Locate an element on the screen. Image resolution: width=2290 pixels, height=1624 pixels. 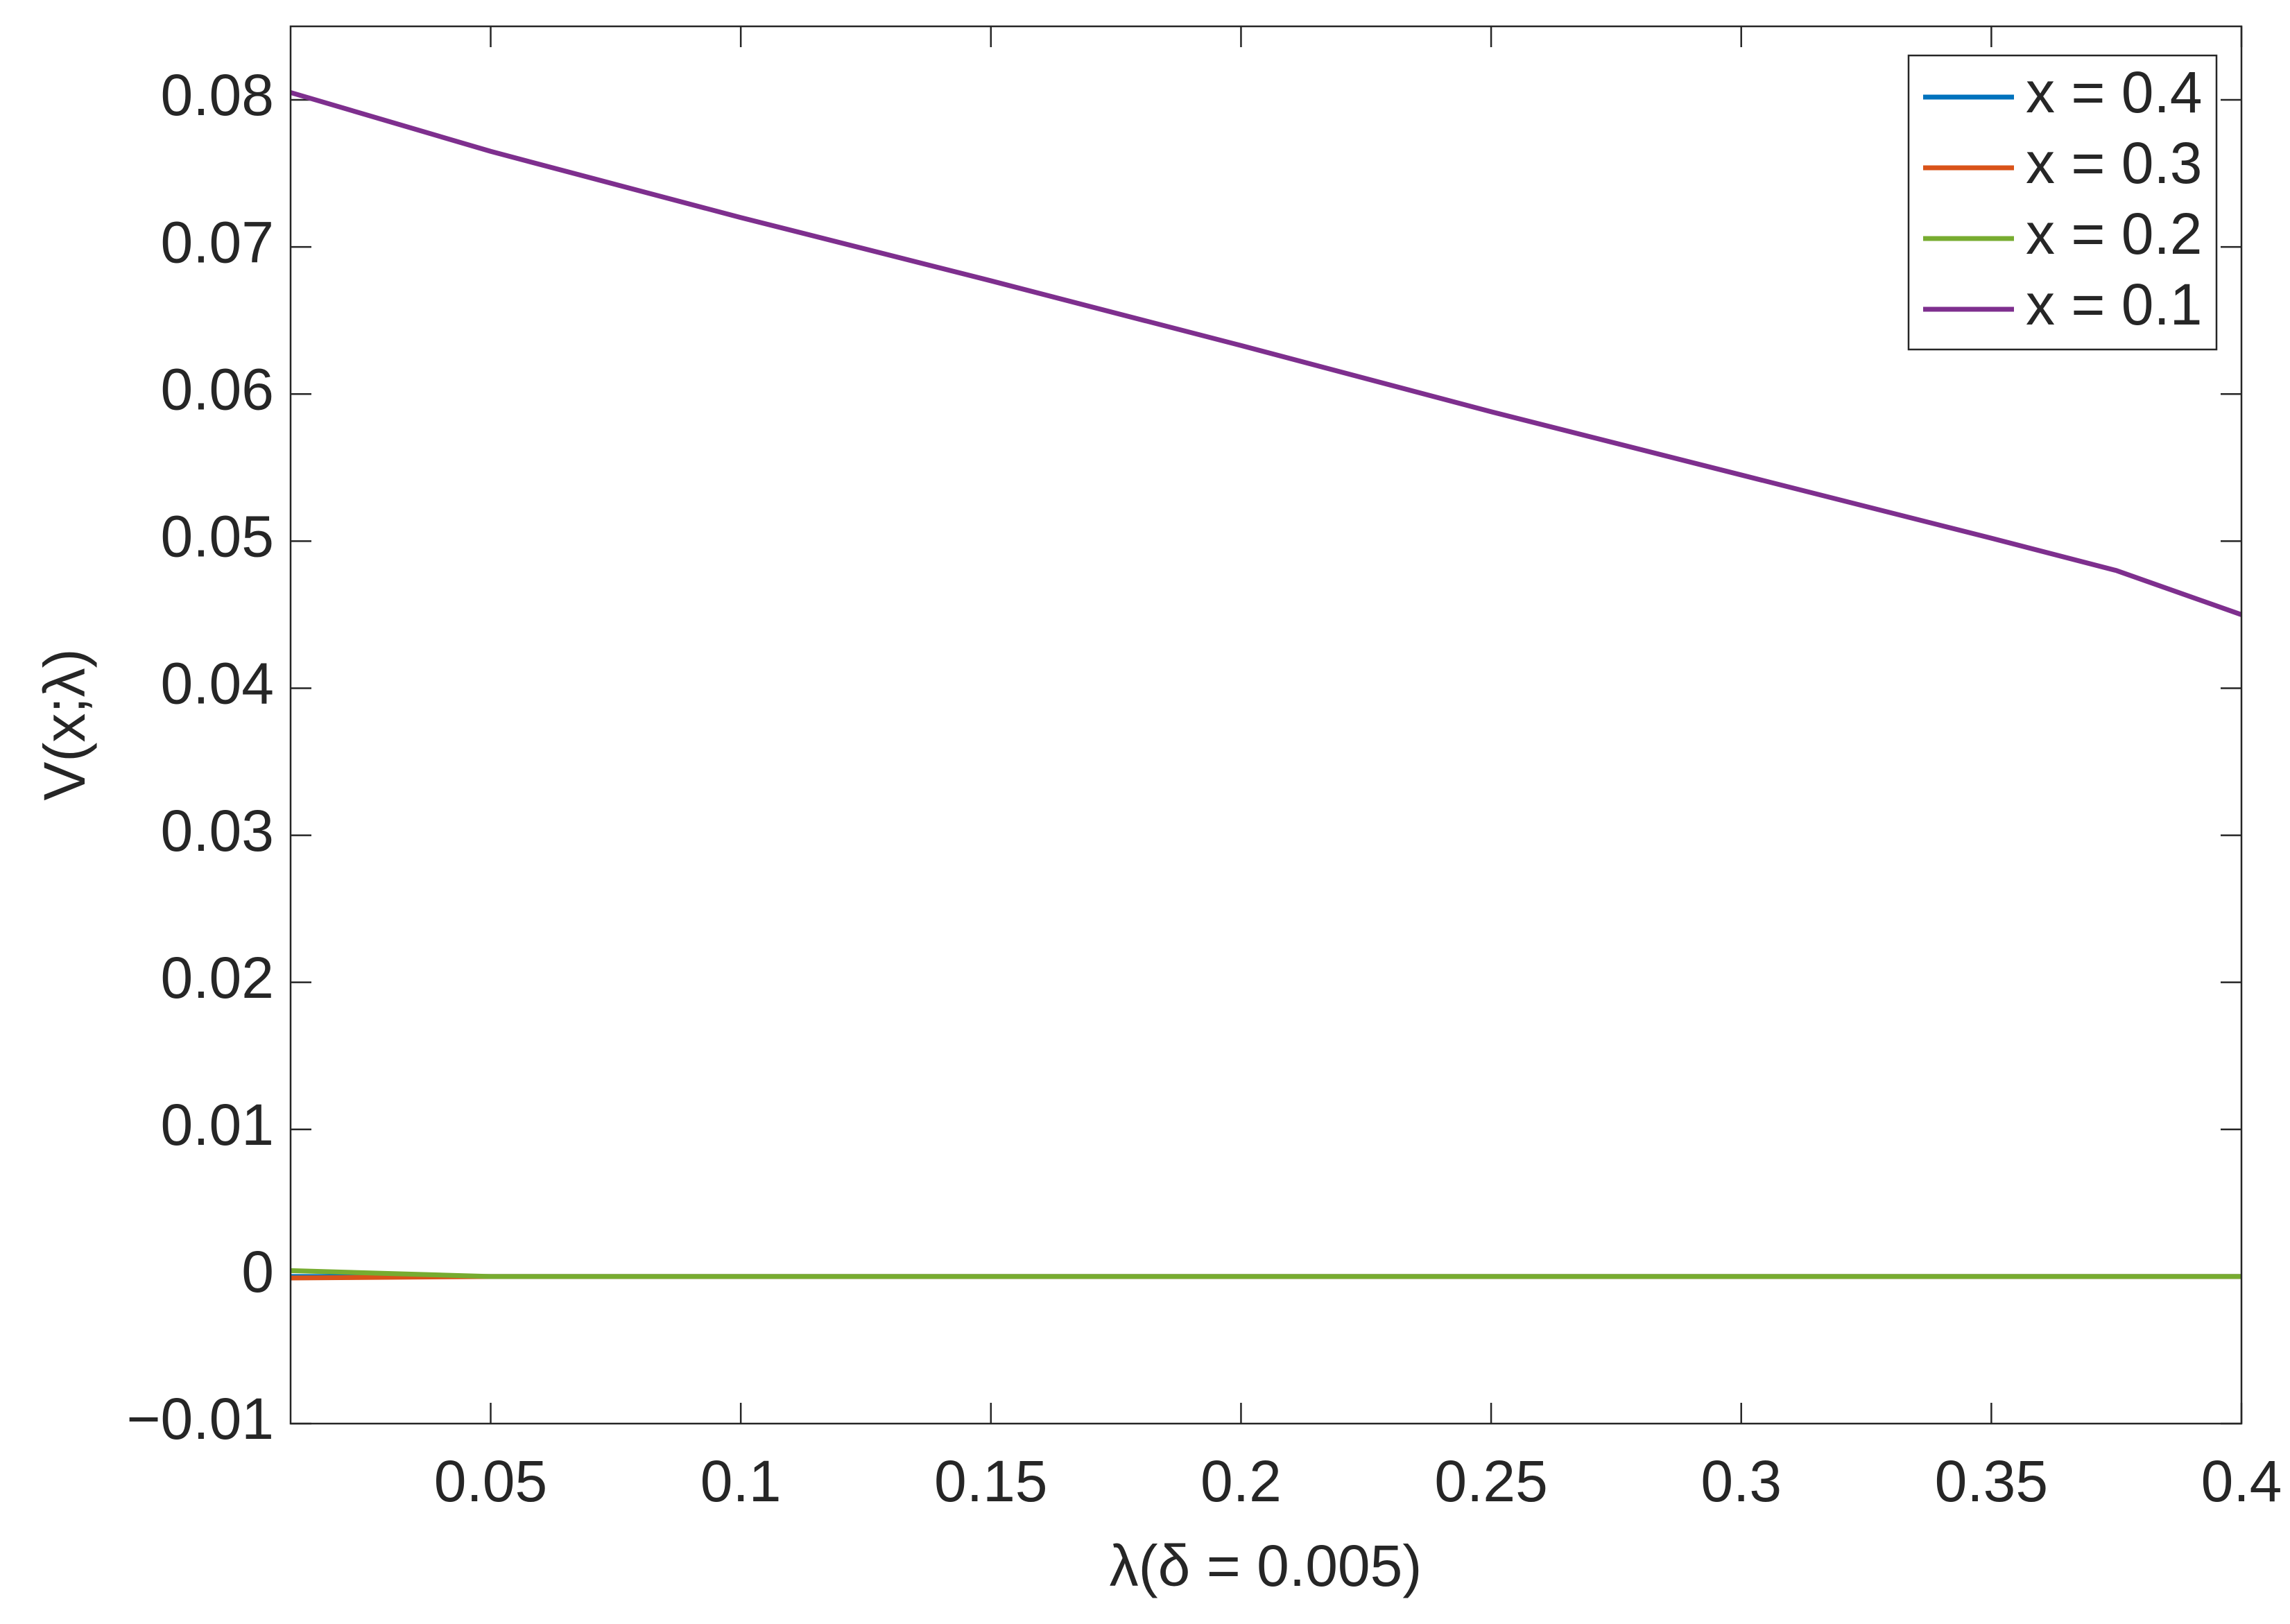
x-tick-label: 0.25 is located at coordinates (1491, 1481).